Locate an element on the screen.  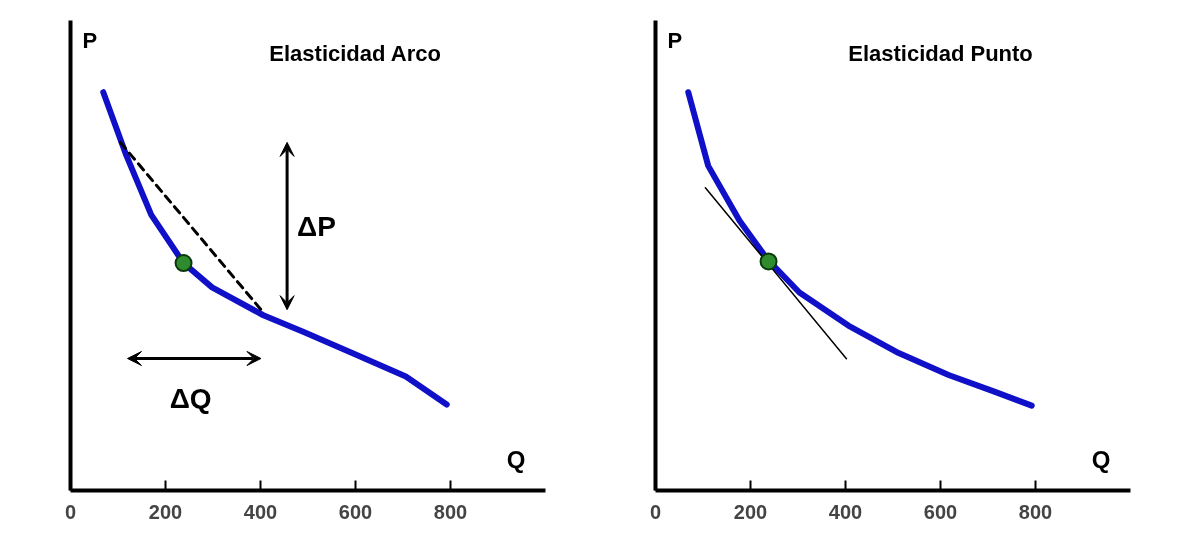
chart-title: Elasticidad Punto is located at coordinates (940, 53).